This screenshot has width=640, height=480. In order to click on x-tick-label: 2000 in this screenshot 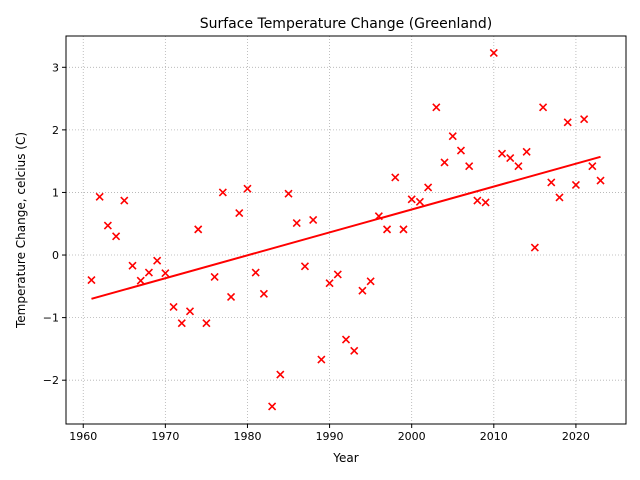, I will do `click(412, 436)`.